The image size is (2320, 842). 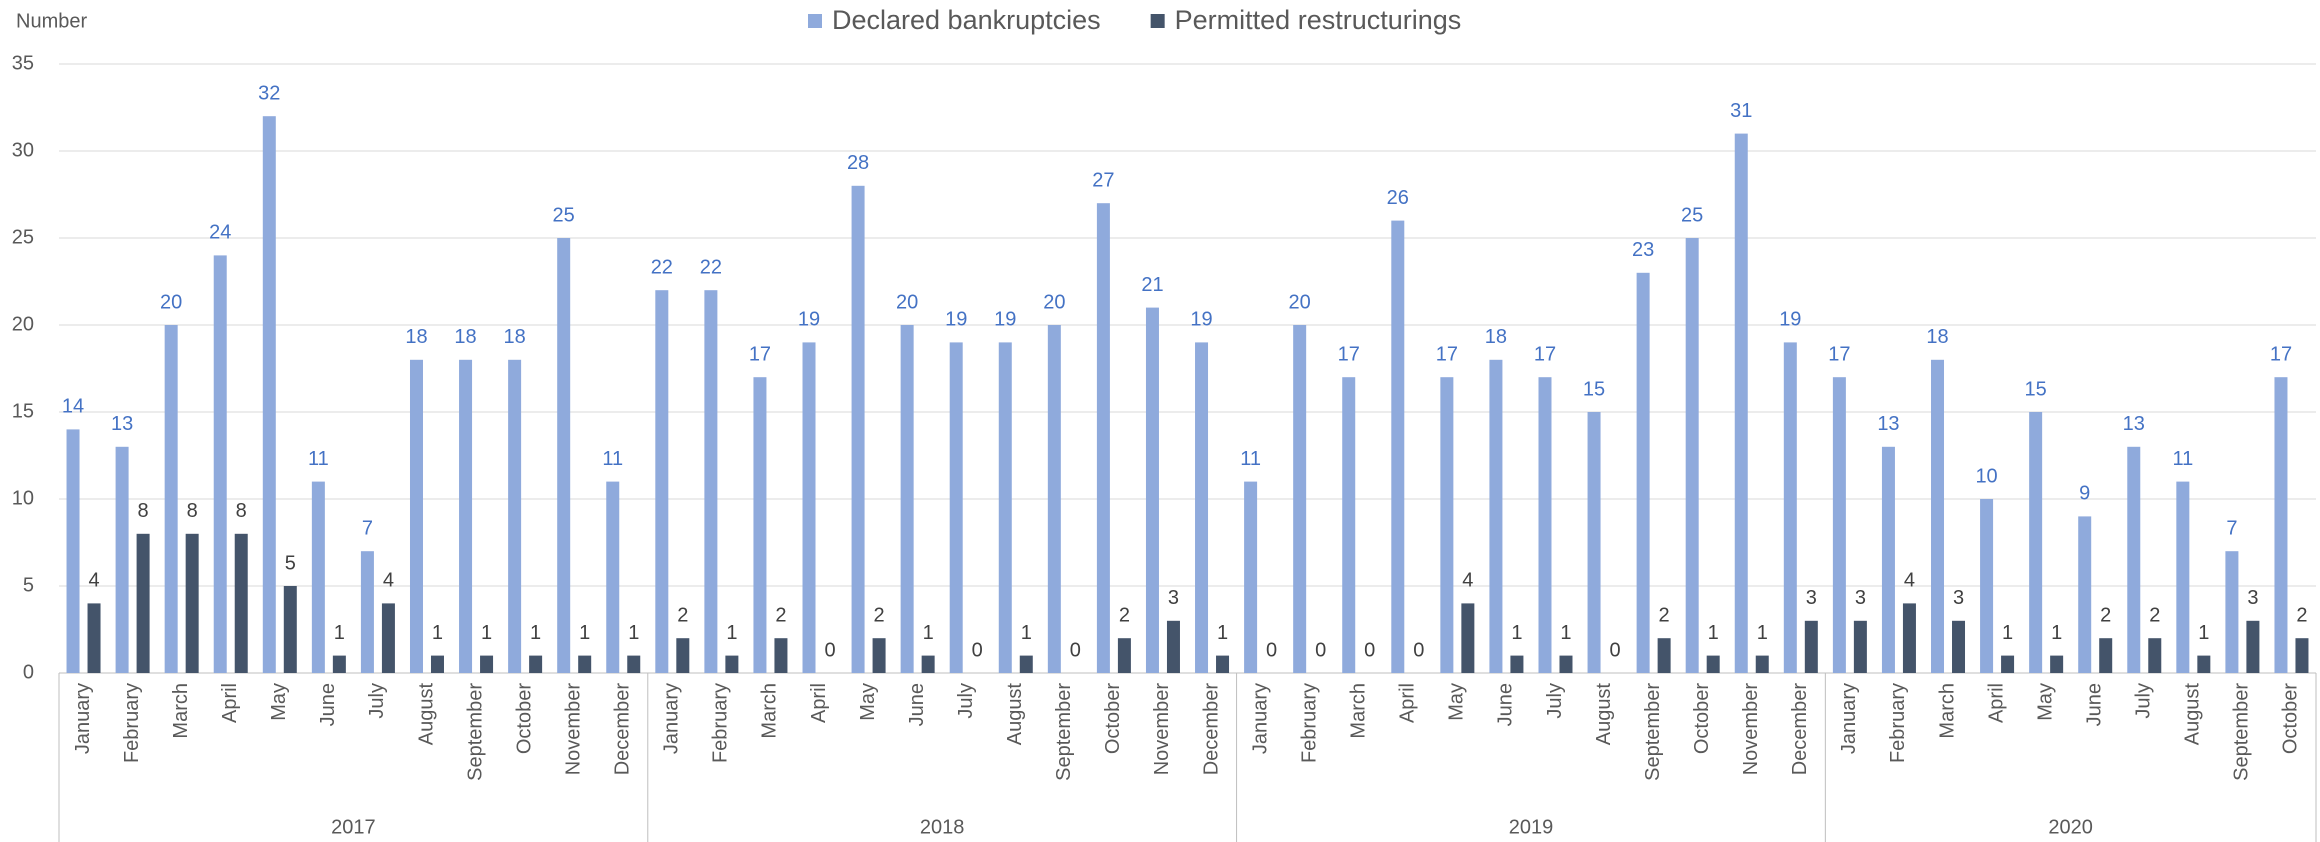 What do you see at coordinates (1260, 718) in the screenshot?
I see `x-tick-label: January` at bounding box center [1260, 718].